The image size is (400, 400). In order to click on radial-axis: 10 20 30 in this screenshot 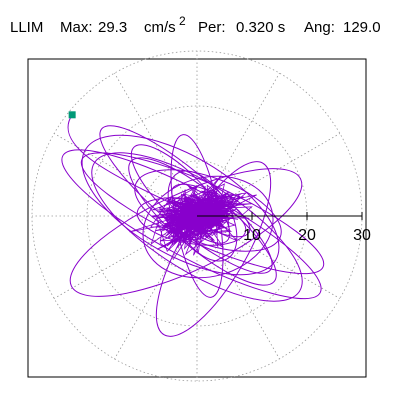, I will do `click(284, 228)`.